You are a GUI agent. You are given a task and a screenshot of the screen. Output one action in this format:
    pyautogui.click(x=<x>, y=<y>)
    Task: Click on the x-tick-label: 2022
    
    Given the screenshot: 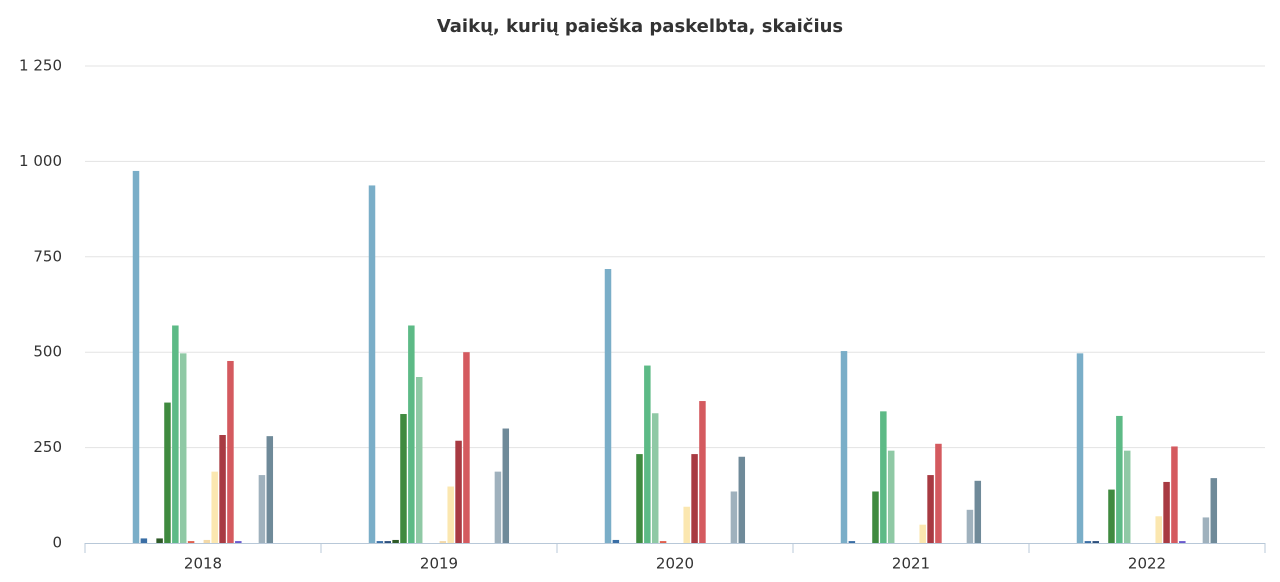 What is the action you would take?
    pyautogui.click(x=1147, y=564)
    